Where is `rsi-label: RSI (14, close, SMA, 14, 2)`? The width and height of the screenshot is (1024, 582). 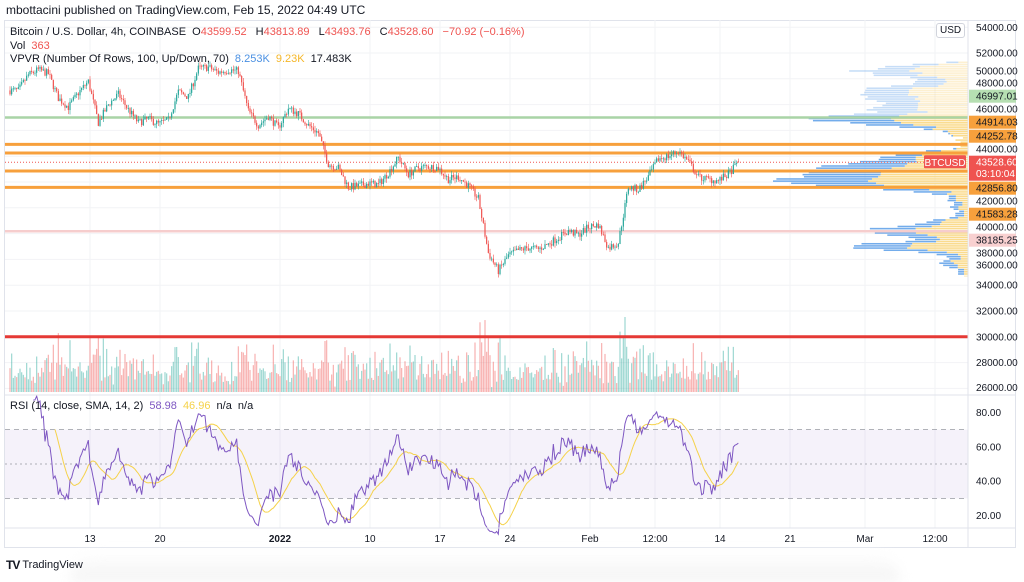 rsi-label: RSI (14, close, SMA, 14, 2) is located at coordinates (77, 406).